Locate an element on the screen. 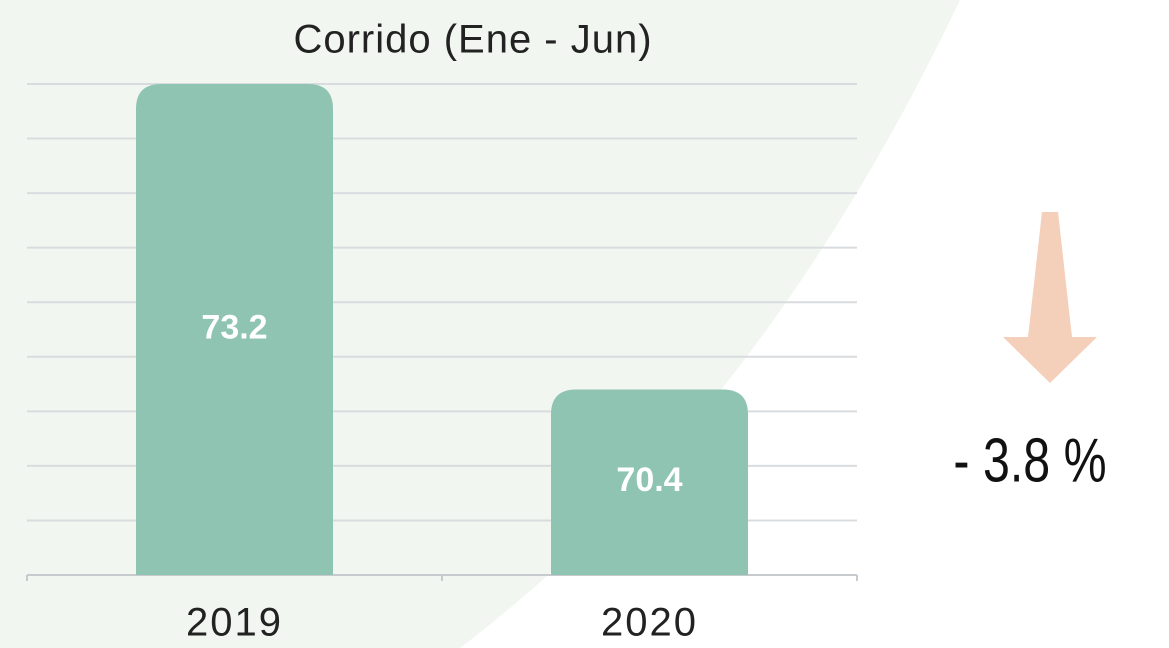 The width and height of the screenshot is (1169, 648). x-tick-label: 2019 is located at coordinates (234, 623).